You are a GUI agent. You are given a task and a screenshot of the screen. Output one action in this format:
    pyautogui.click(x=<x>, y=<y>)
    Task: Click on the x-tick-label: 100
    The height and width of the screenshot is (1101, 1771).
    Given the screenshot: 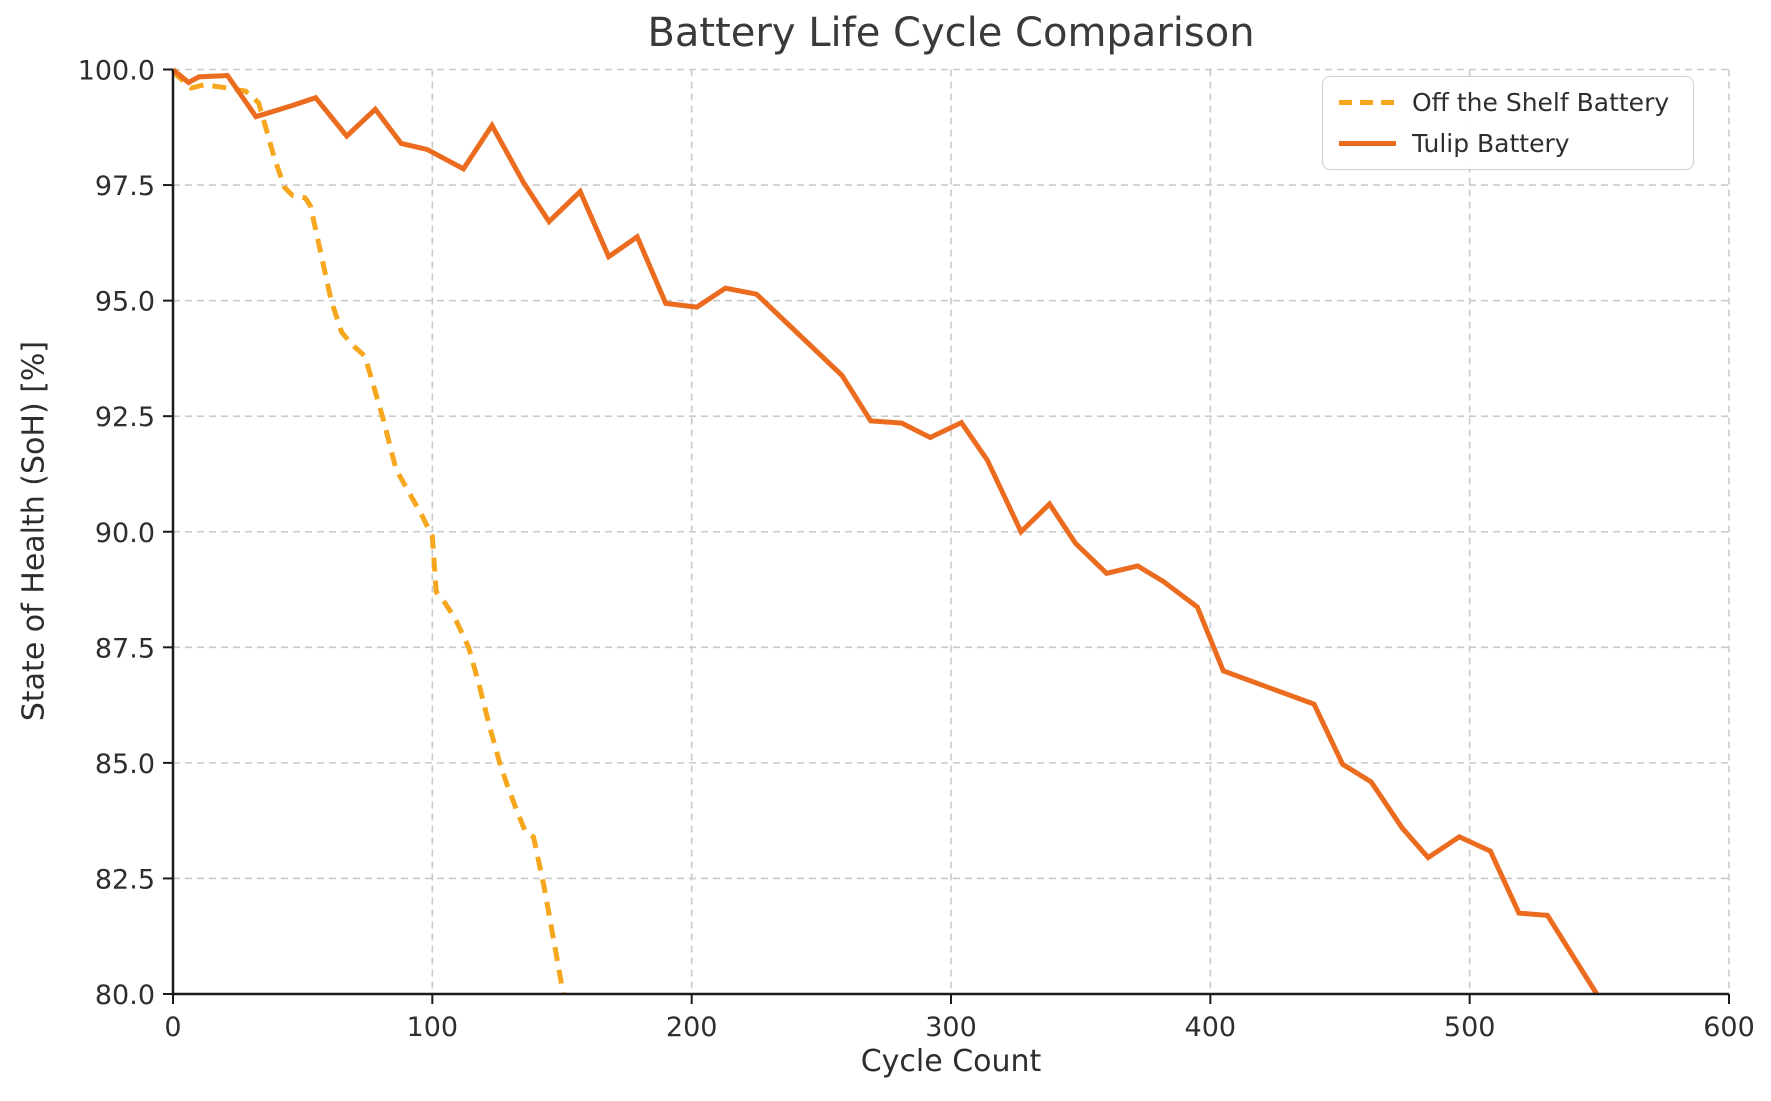 What is the action you would take?
    pyautogui.click(x=433, y=1027)
    